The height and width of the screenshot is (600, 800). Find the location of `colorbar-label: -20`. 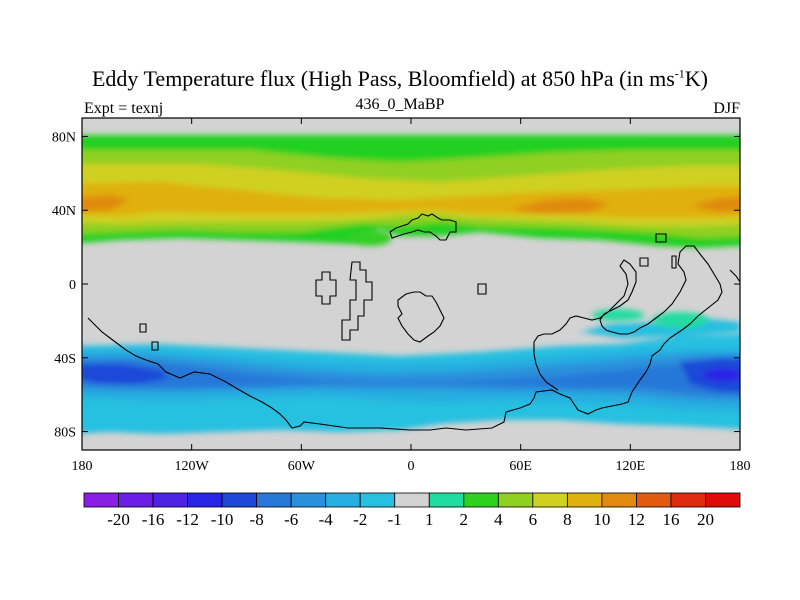

colorbar-label: -20 is located at coordinates (118, 519).